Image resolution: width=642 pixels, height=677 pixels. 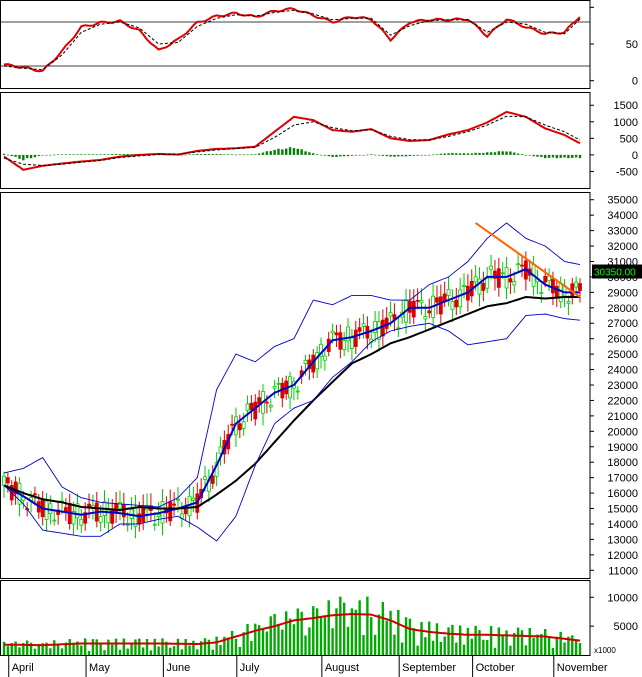 What do you see at coordinates (615, 273) in the screenshot?
I see `last-price-label: 30350.00` at bounding box center [615, 273].